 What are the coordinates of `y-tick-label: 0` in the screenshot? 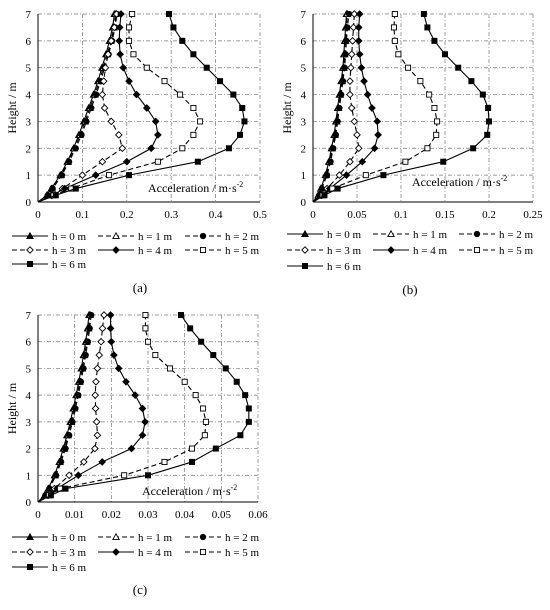 It's located at (29, 203).